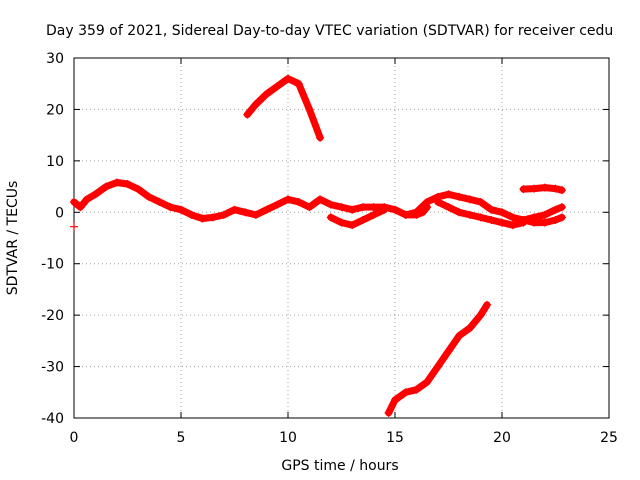 This screenshot has width=640, height=480. Describe the element at coordinates (52, 368) in the screenshot. I see `y-tick-label: -30` at that location.